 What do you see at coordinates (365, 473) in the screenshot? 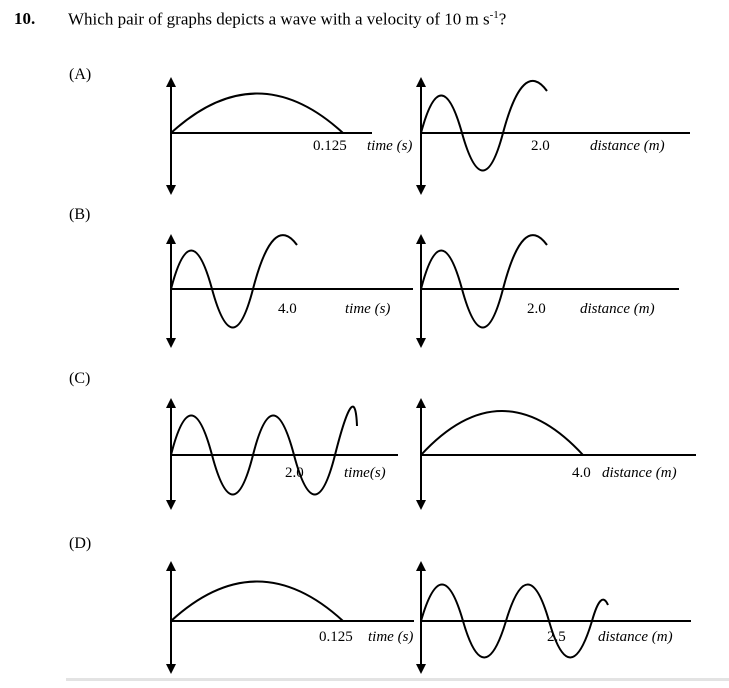
I see `option-c-left-axis-label: time(s)` at bounding box center [365, 473].